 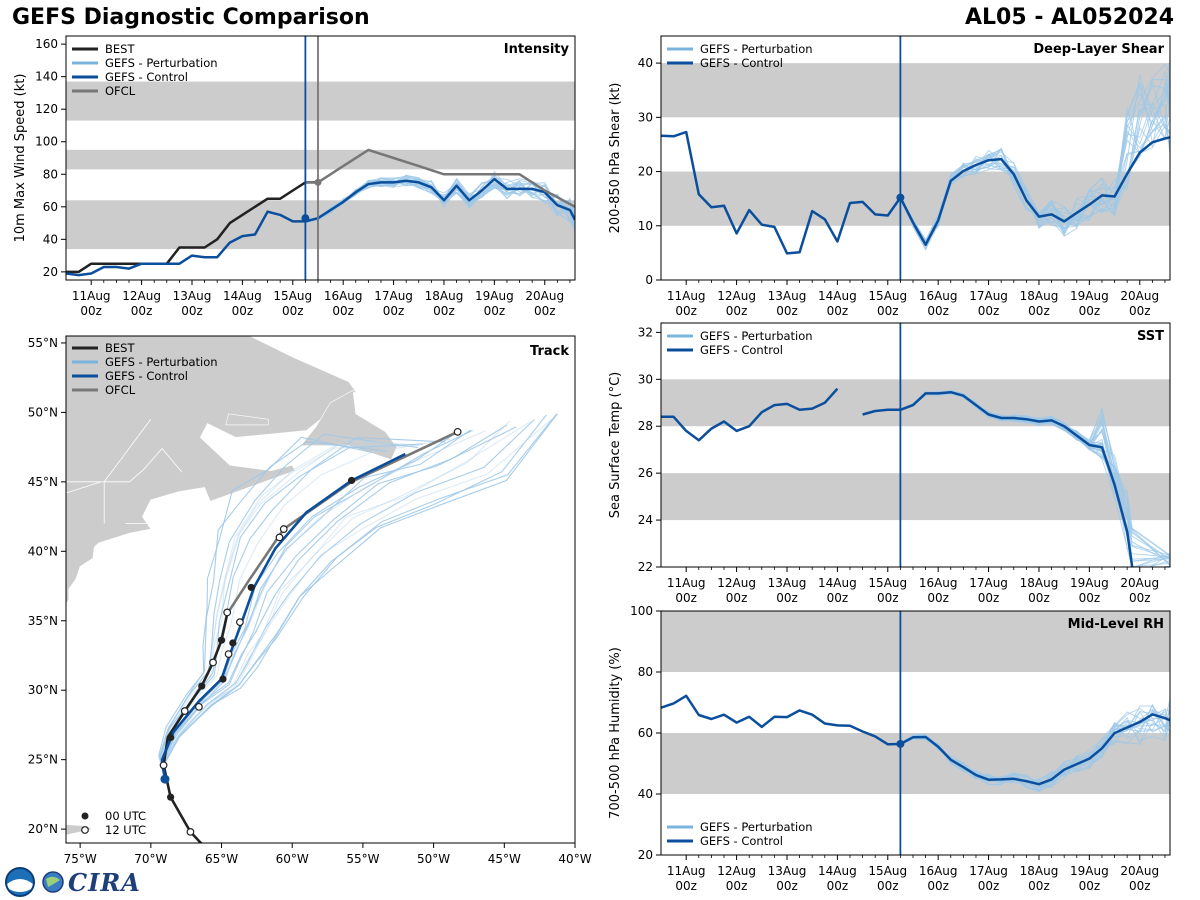 I want to click on track-y-tick-label: 20°N, so click(x=43, y=829).